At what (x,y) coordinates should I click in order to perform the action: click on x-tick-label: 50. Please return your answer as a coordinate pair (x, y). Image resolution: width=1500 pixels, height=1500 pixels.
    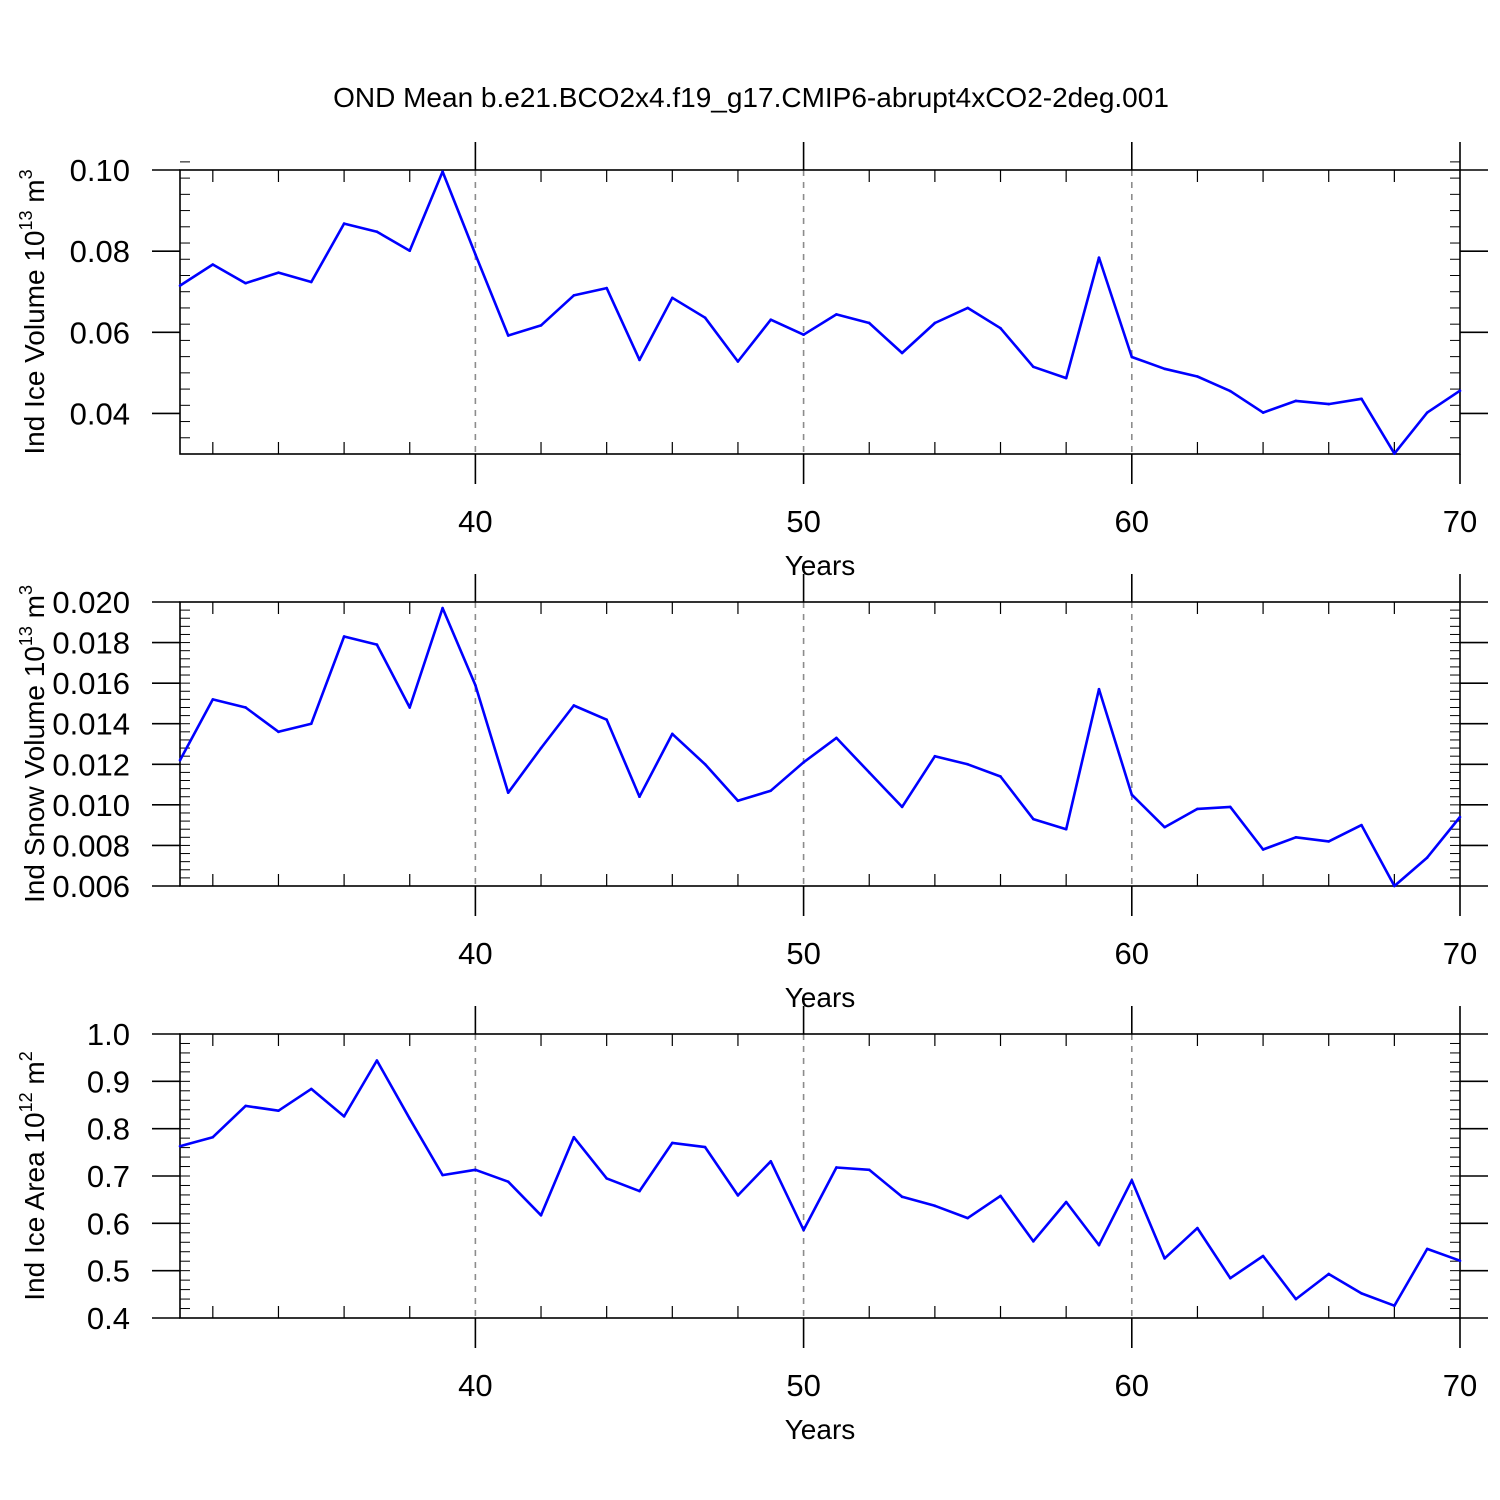
    Looking at the image, I should click on (803, 1385).